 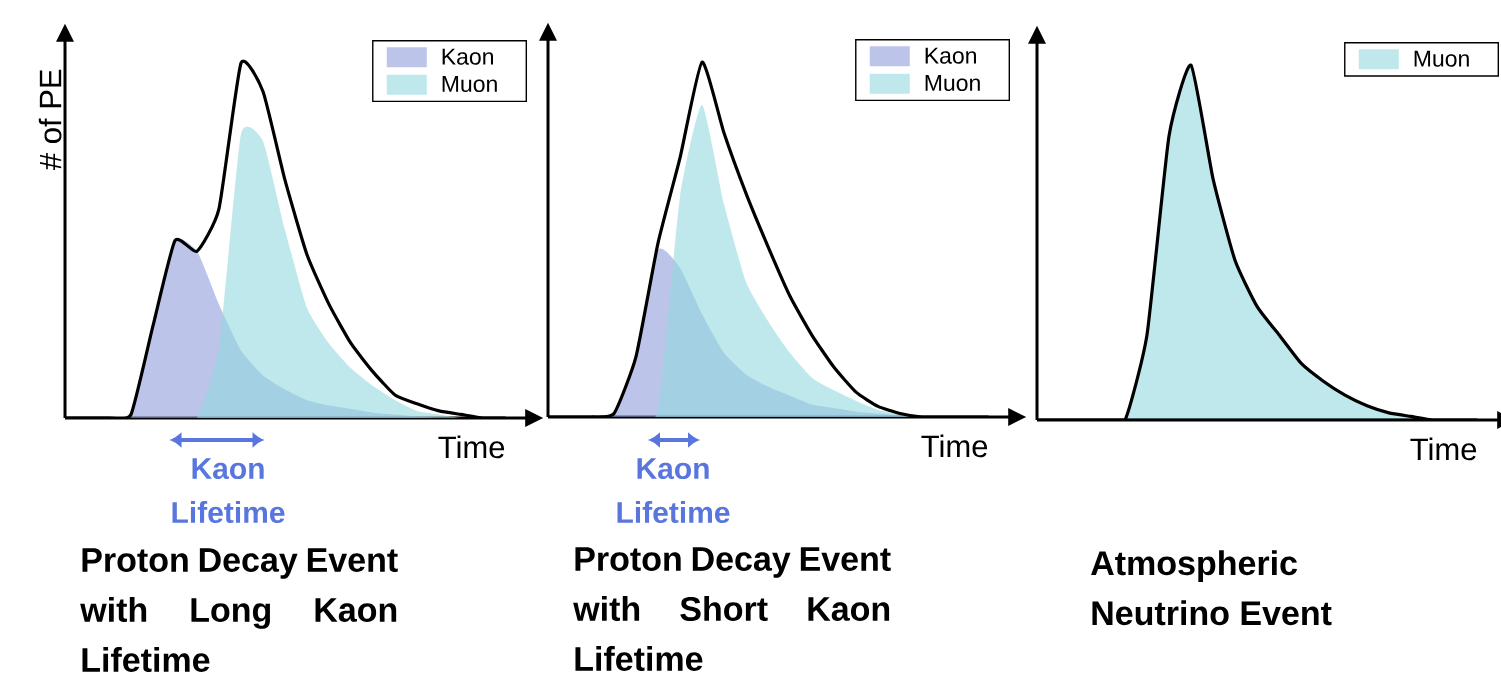 What do you see at coordinates (1211, 588) in the screenshot?
I see `text: Atmospheric Neutrino Event` at bounding box center [1211, 588].